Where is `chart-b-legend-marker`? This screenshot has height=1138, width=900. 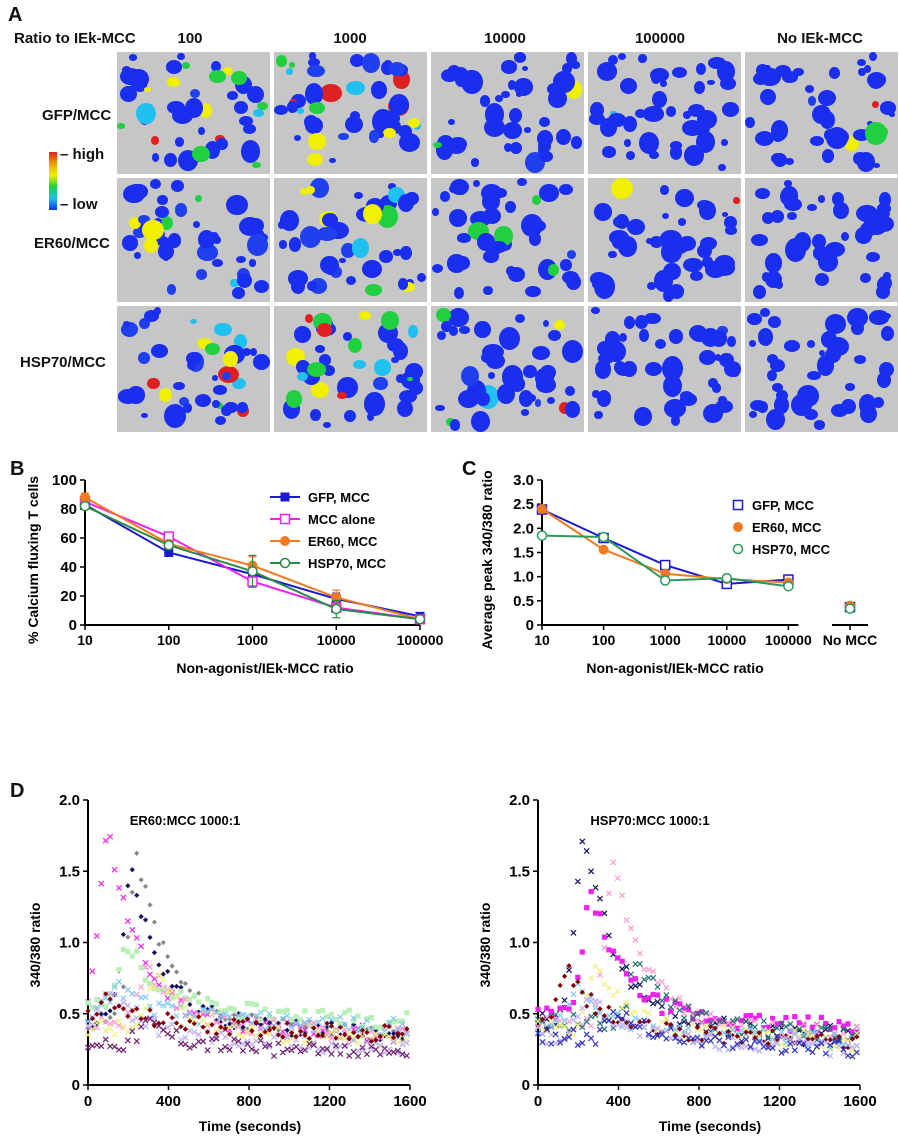
chart-b-legend-marker is located at coordinates (285, 541).